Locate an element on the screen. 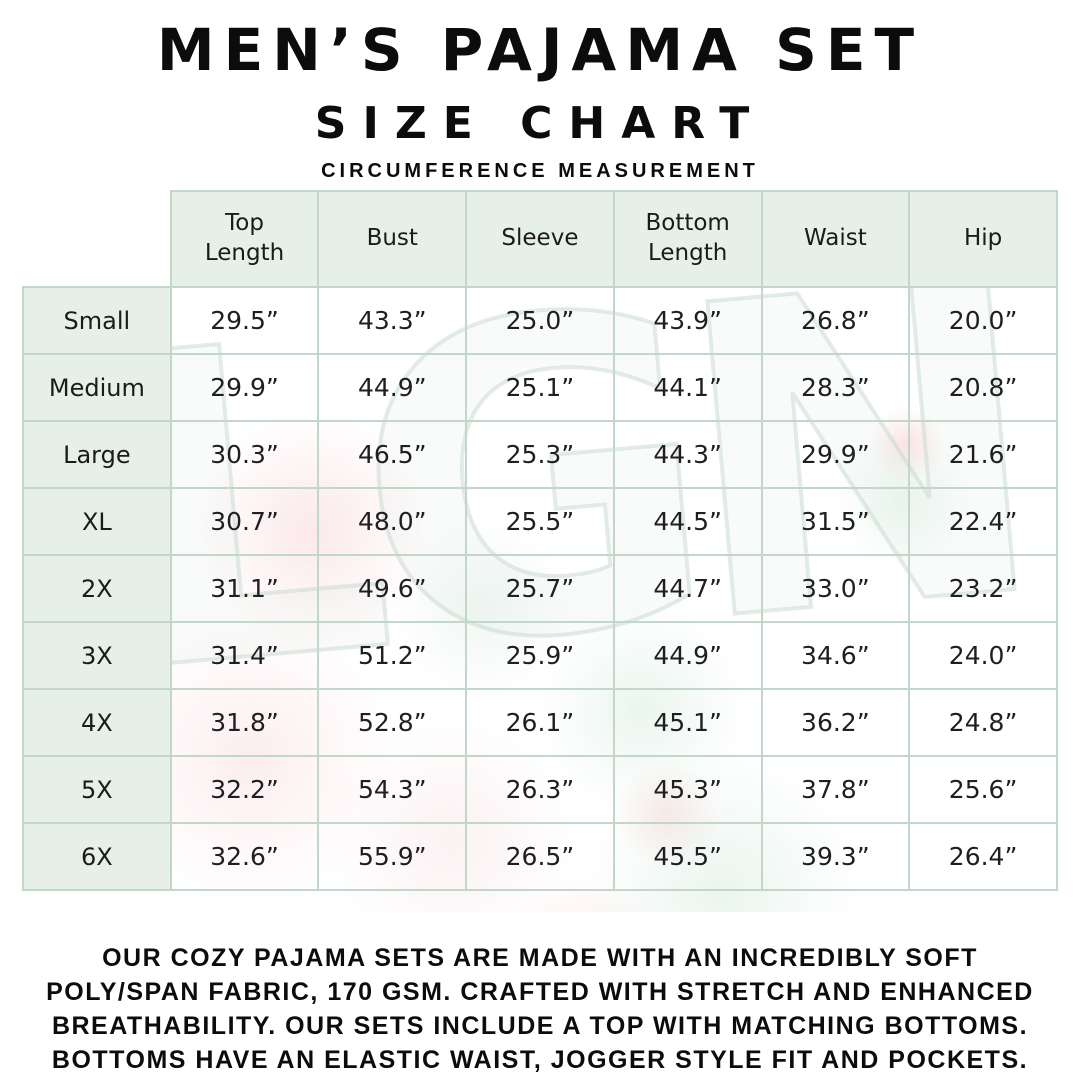 This screenshot has width=1080, height=1080. size-value-cell: 44.5” is located at coordinates (687, 521).